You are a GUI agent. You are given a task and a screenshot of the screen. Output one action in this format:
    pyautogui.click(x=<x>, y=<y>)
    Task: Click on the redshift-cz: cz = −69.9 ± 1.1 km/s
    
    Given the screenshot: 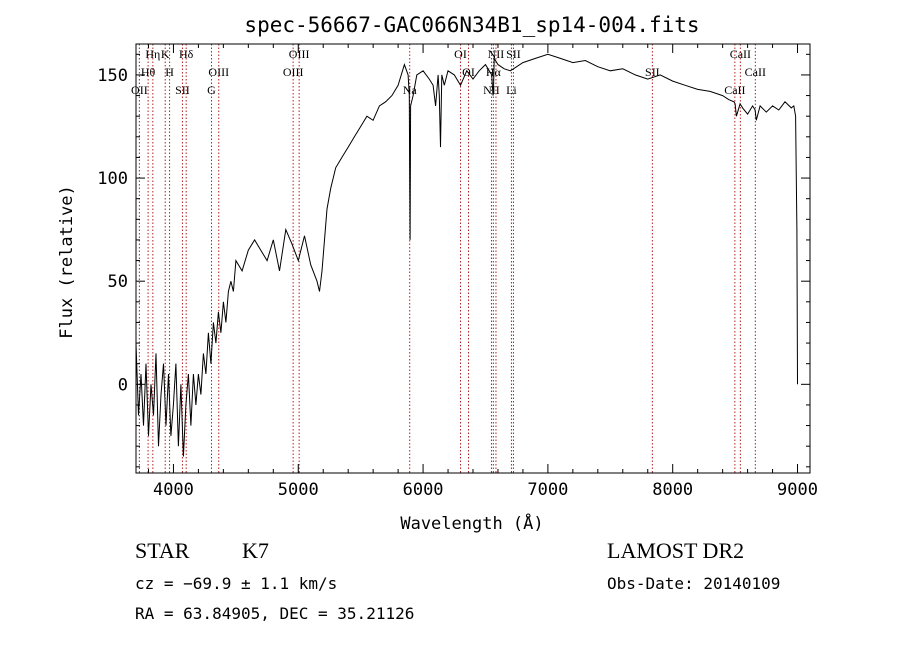 What is the action you would take?
    pyautogui.click(x=236, y=583)
    